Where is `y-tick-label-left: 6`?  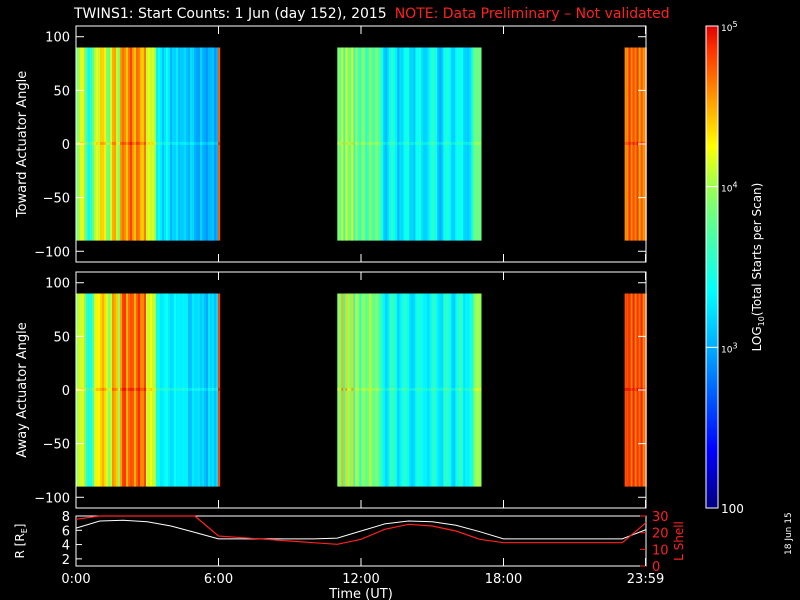
y-tick-label-left: 6 is located at coordinates (66, 531).